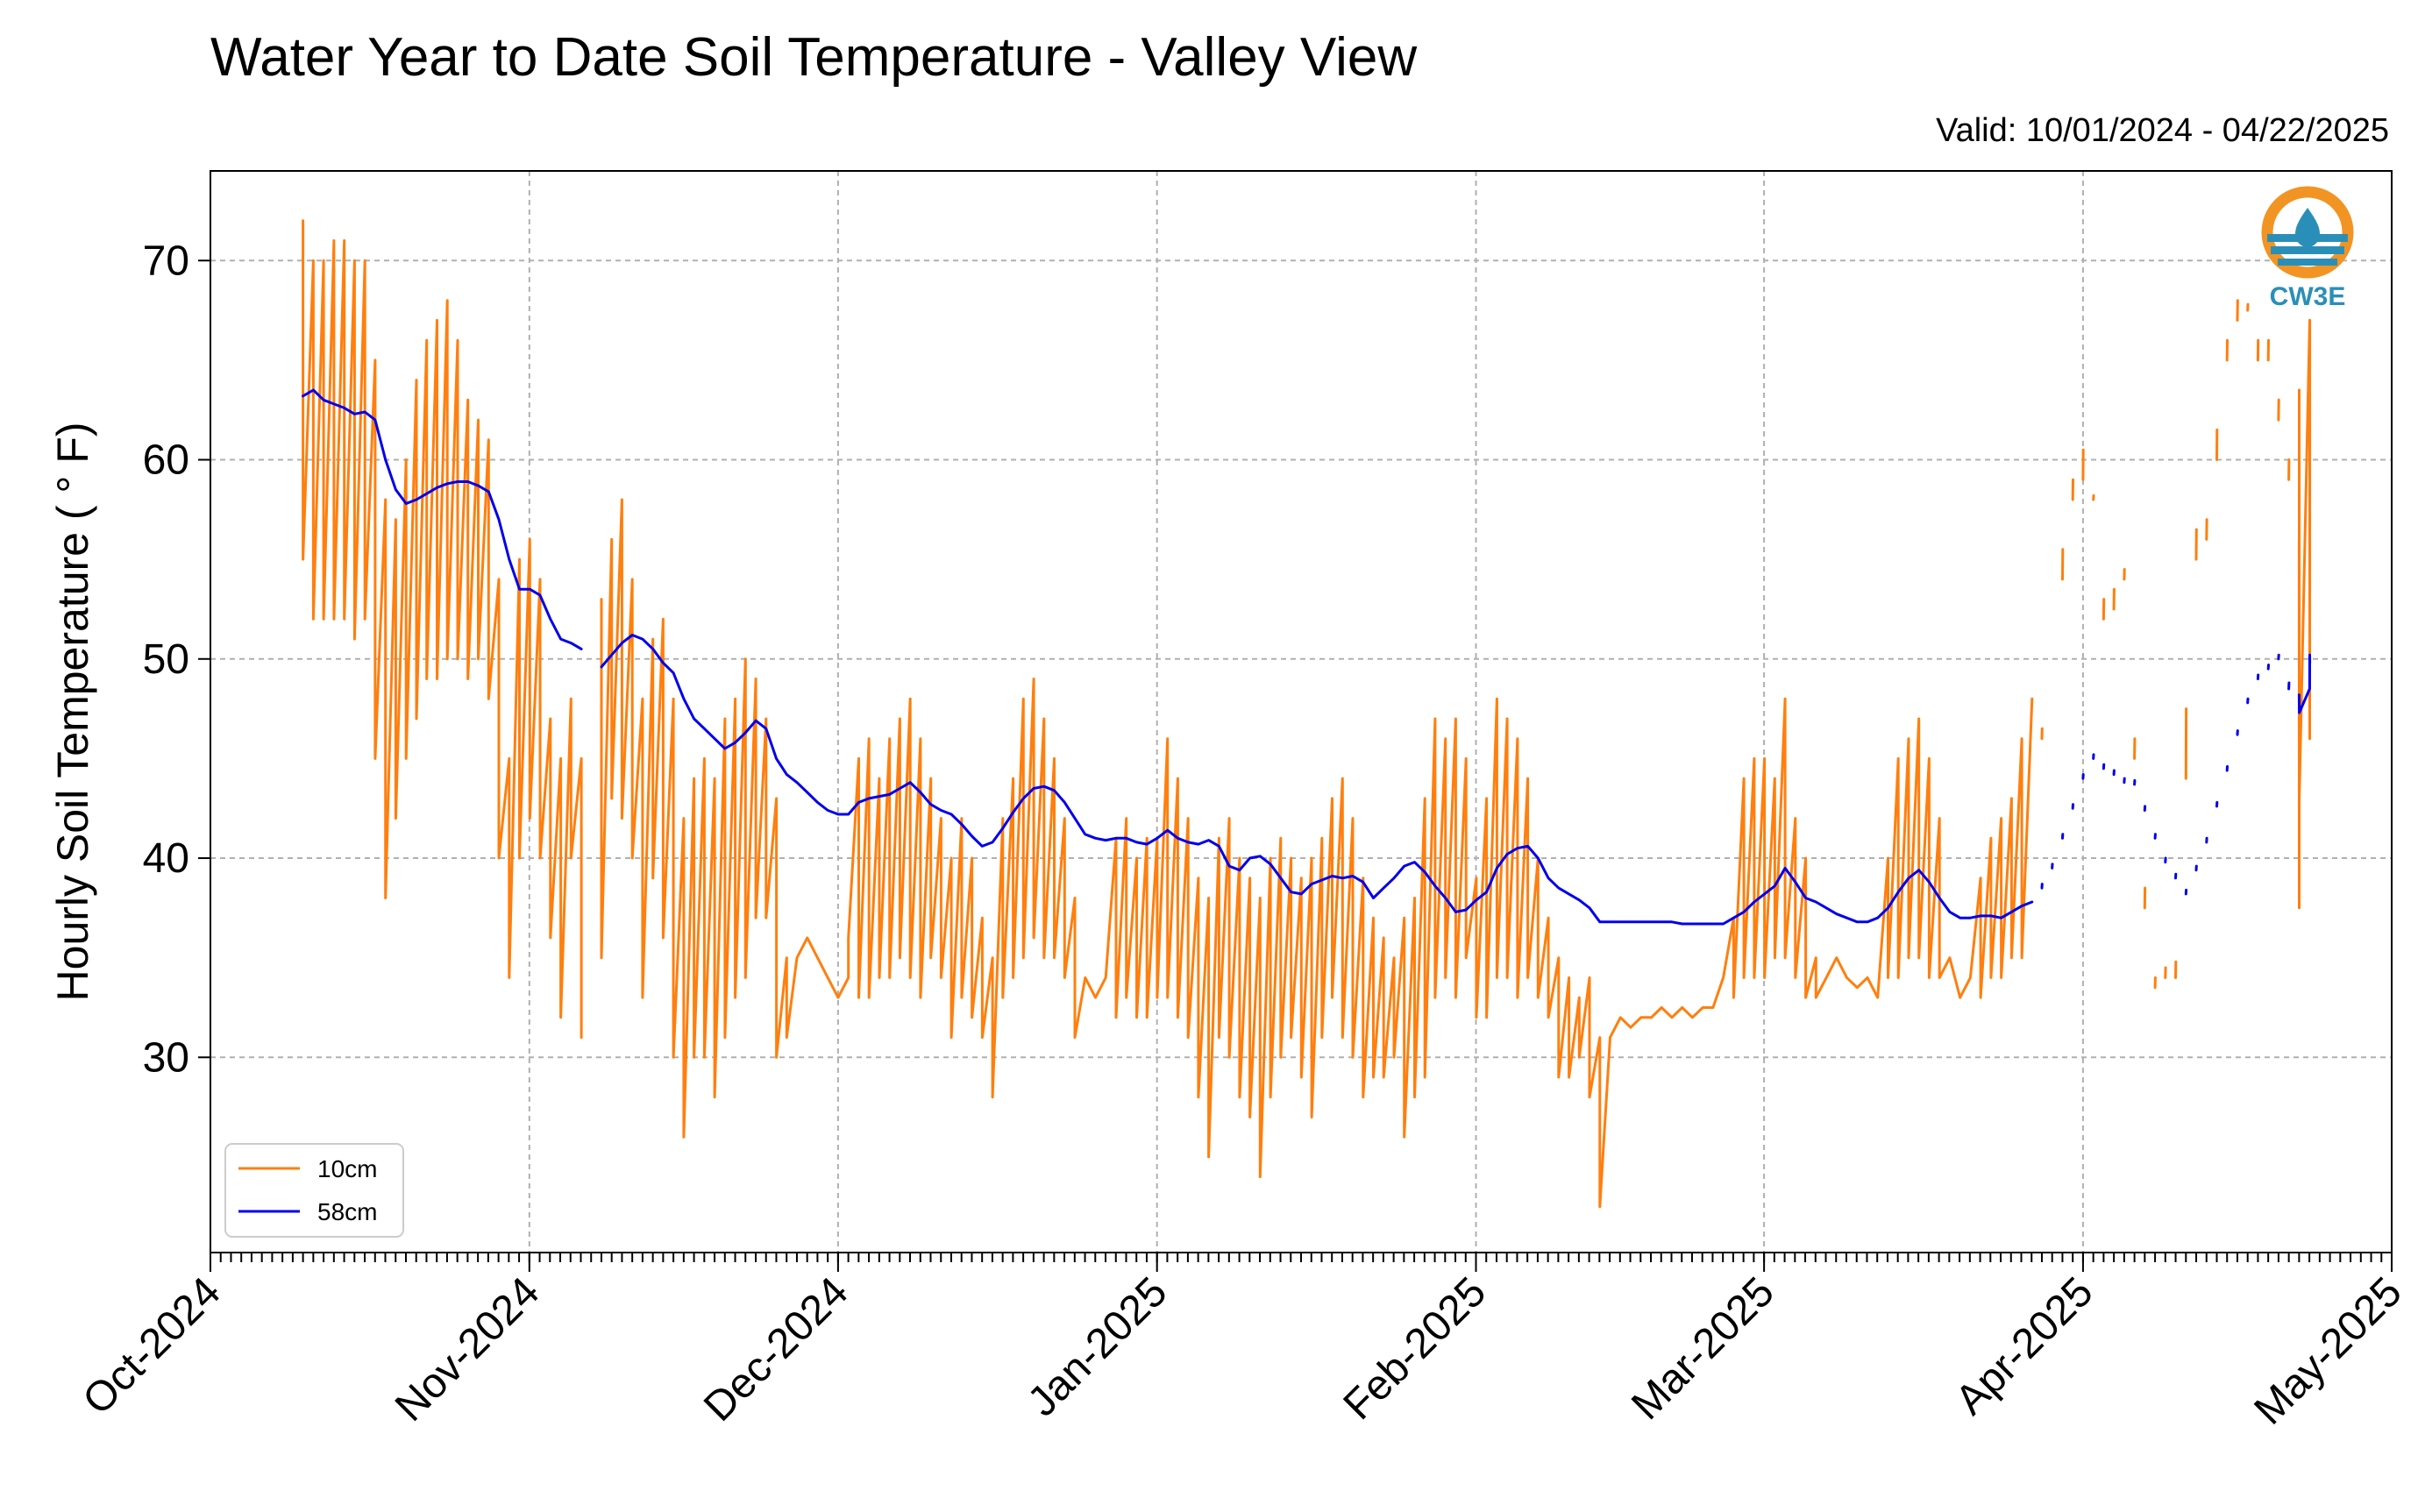  Describe the element at coordinates (1415, 1348) in the screenshot. I see `x-tick-label: Feb-2025` at that location.